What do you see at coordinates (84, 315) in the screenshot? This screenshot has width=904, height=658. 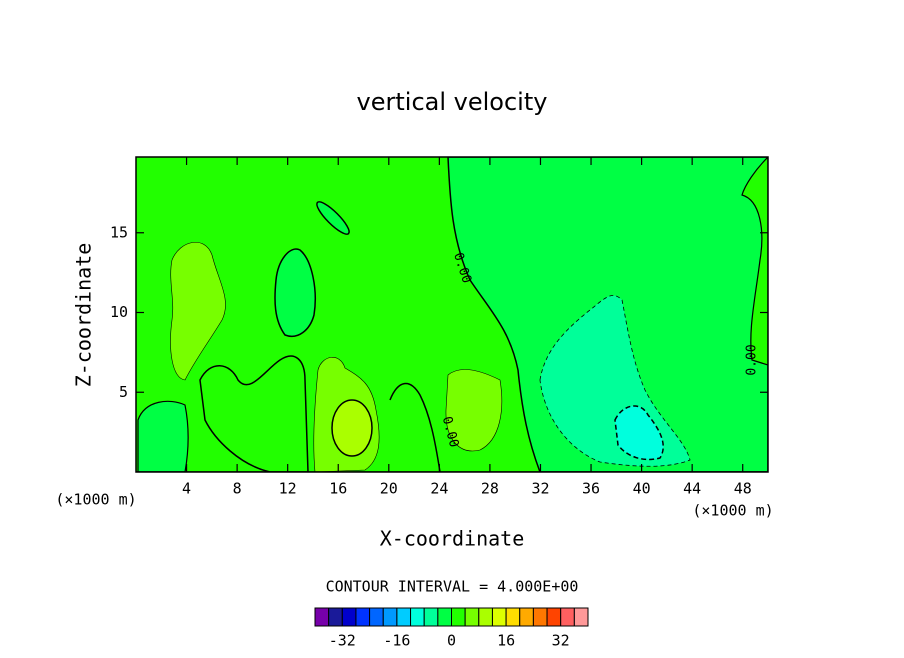 I see `y-axis-label: Z-coordinate` at bounding box center [84, 315].